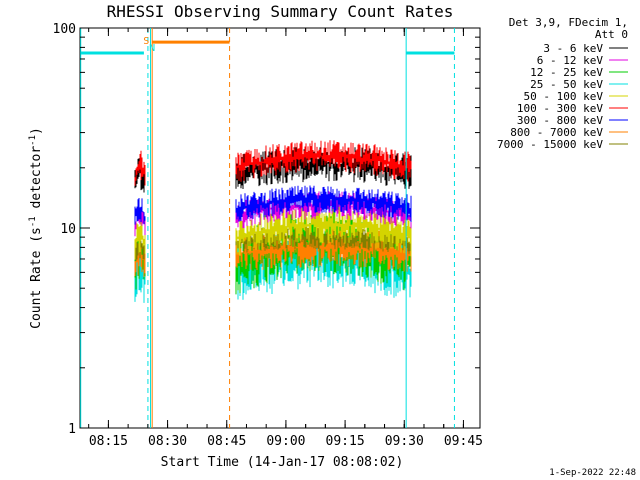 This screenshot has width=640, height=480. What do you see at coordinates (146, 41) in the screenshot?
I see `flag-label: S` at bounding box center [146, 41].